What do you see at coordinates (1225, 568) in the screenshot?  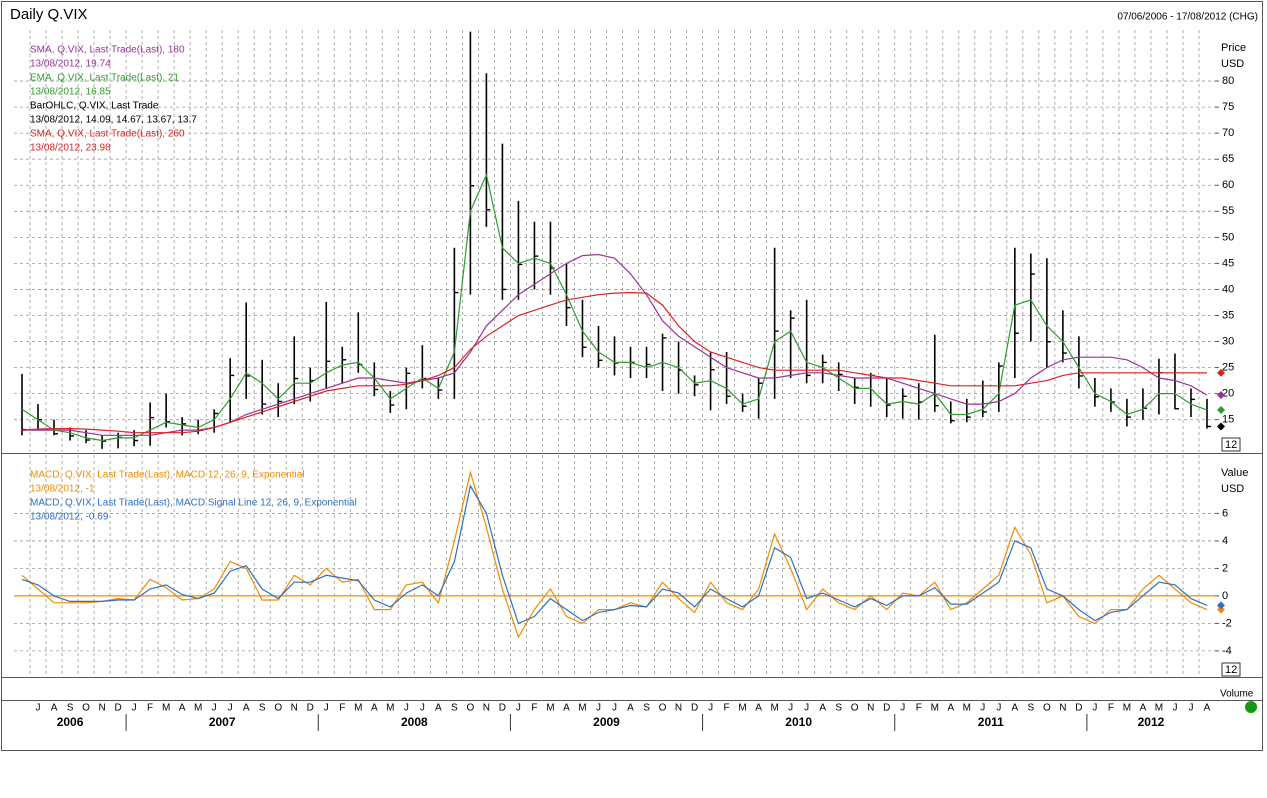 I see `y-tick-label: 2` at bounding box center [1225, 568].